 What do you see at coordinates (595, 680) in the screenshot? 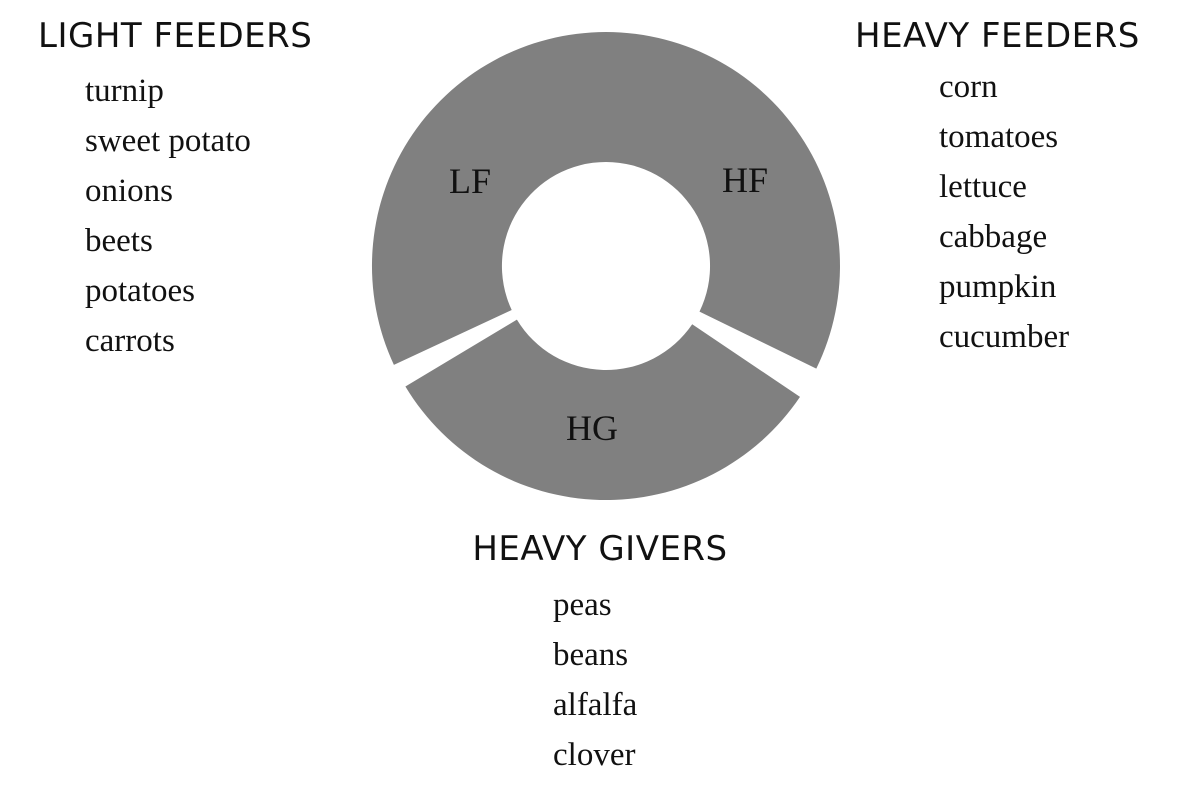
I see `heavy-givers-list: peas beans alfalfa clover` at bounding box center [595, 680].